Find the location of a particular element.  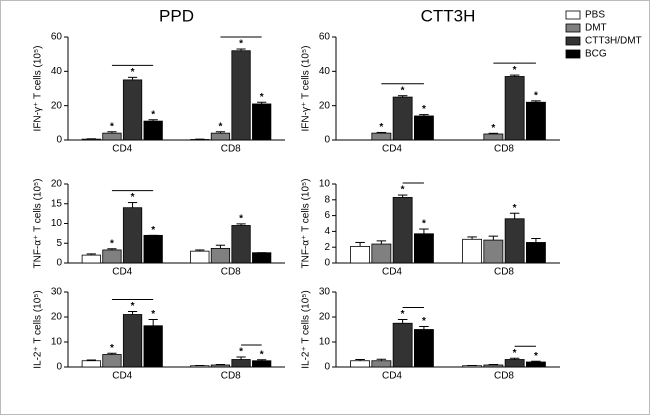

y-tick-label: 60 is located at coordinates (57, 37).